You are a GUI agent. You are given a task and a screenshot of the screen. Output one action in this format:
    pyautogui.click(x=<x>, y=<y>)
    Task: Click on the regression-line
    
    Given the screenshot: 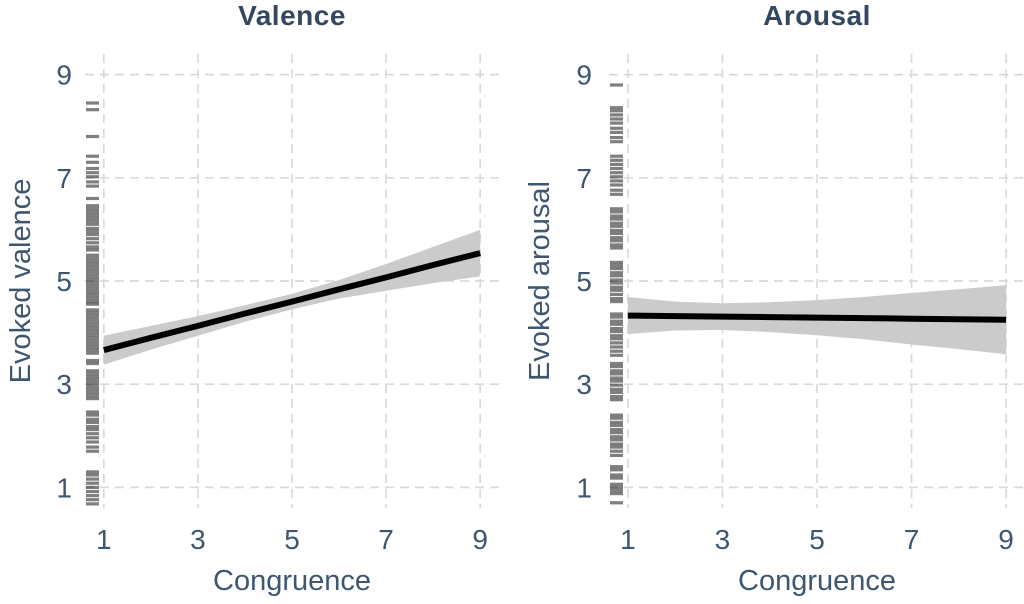 What is the action you would take?
    pyautogui.click(x=817, y=317)
    